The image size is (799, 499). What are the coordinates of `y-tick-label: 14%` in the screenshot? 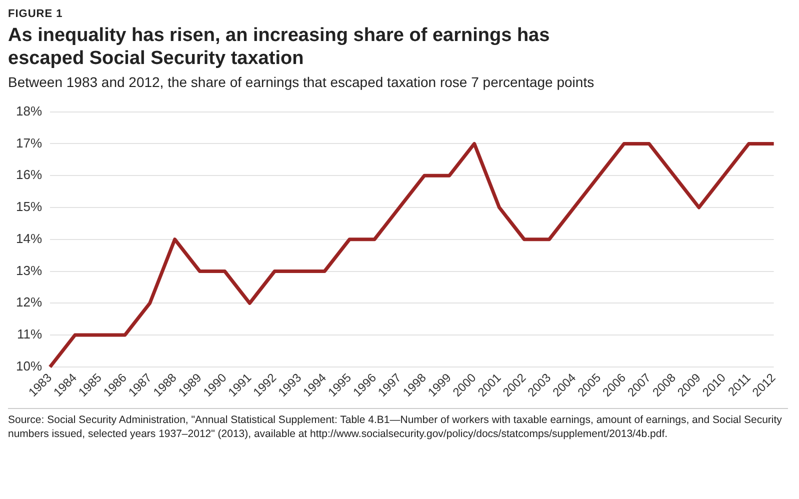 It's located at (29, 238).